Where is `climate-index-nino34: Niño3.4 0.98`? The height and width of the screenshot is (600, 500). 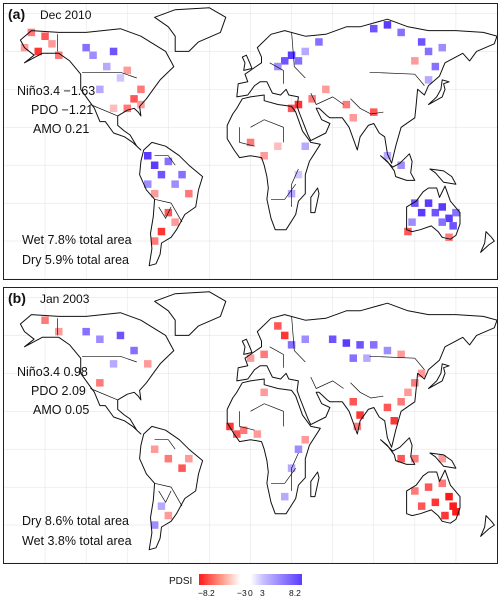 climate-index-nino34: Niño3.4 0.98 is located at coordinates (52, 372).